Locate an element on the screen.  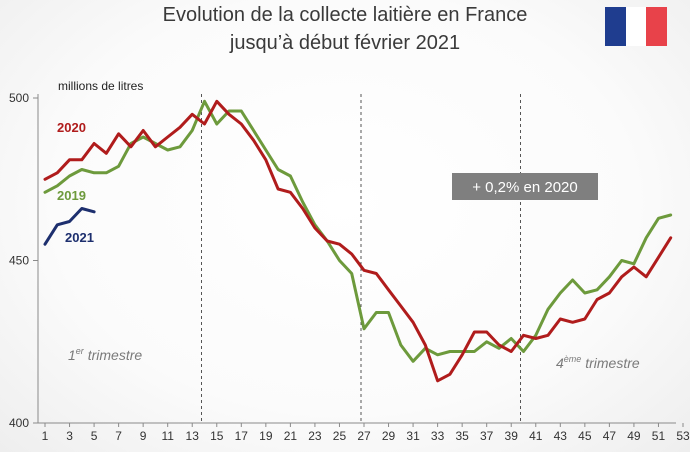
chart-title-line-2: jusqu’à début février 2021 is located at coordinates (345, 43).